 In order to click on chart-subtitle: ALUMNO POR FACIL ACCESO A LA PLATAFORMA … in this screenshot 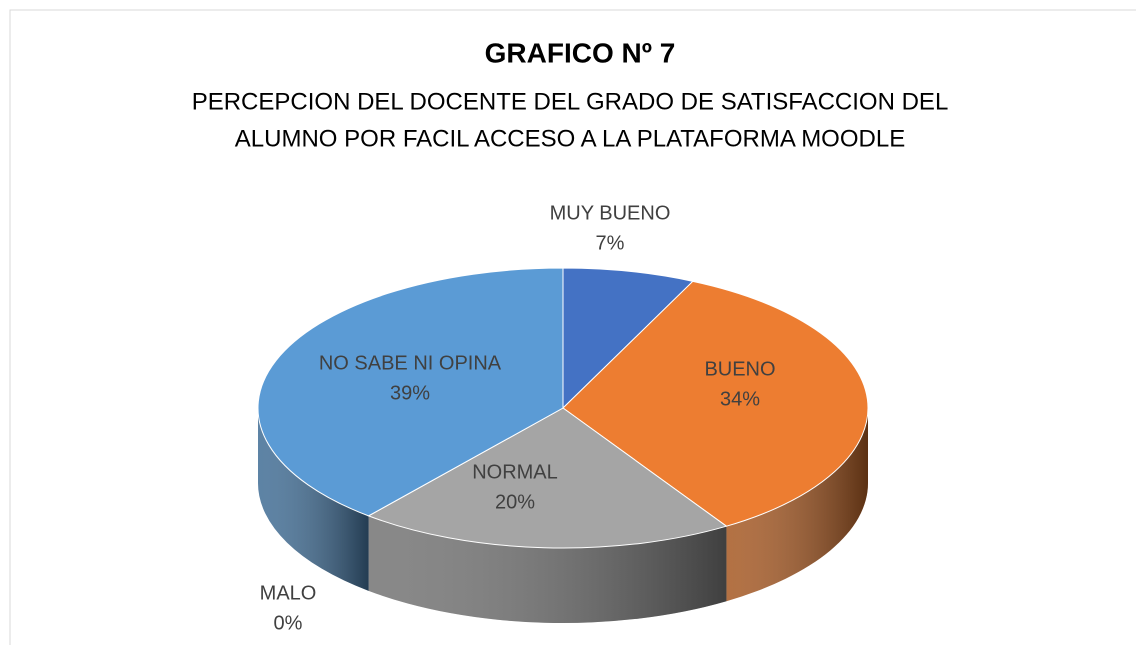, I will do `click(570, 138)`.